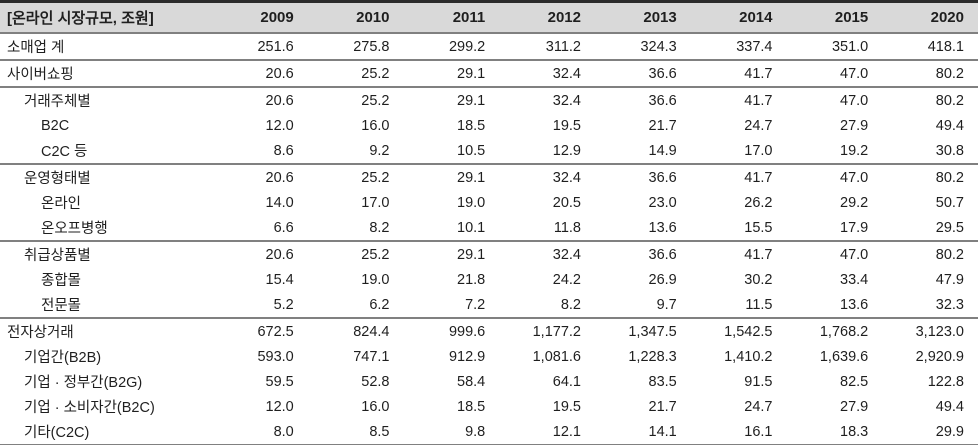 The image size is (978, 445). What do you see at coordinates (451, 151) in the screenshot?
I see `cell-value: 10.5` at bounding box center [451, 151].